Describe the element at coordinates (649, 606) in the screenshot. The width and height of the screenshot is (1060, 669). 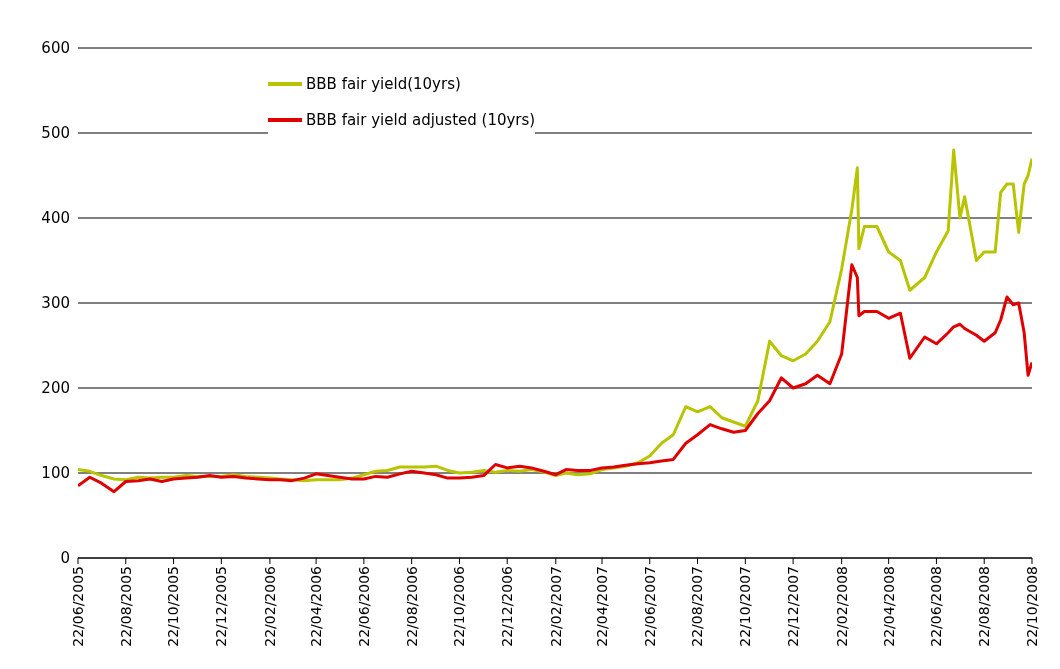
I see `x-tick-label: 22/06/2007` at that location.